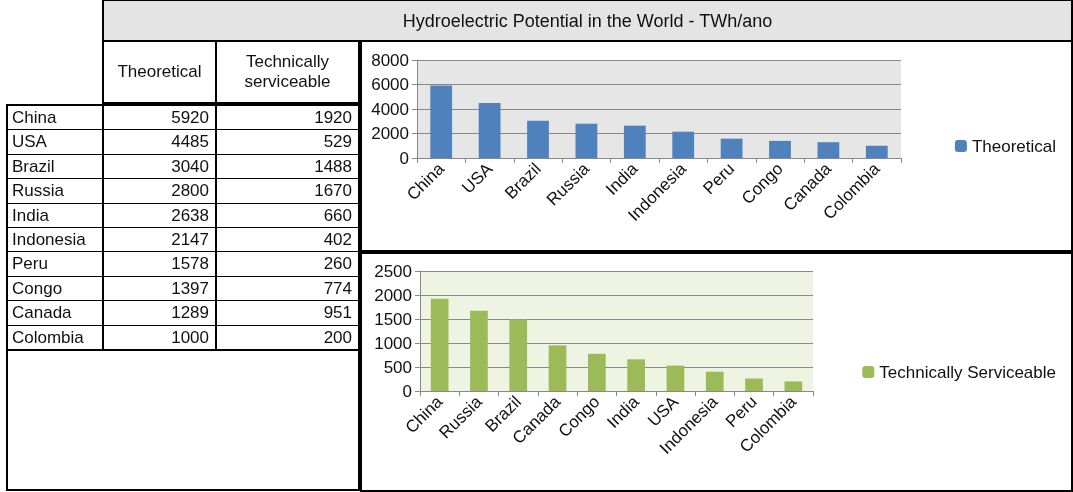  I want to click on y-tick-label: 4000, so click(390, 109).